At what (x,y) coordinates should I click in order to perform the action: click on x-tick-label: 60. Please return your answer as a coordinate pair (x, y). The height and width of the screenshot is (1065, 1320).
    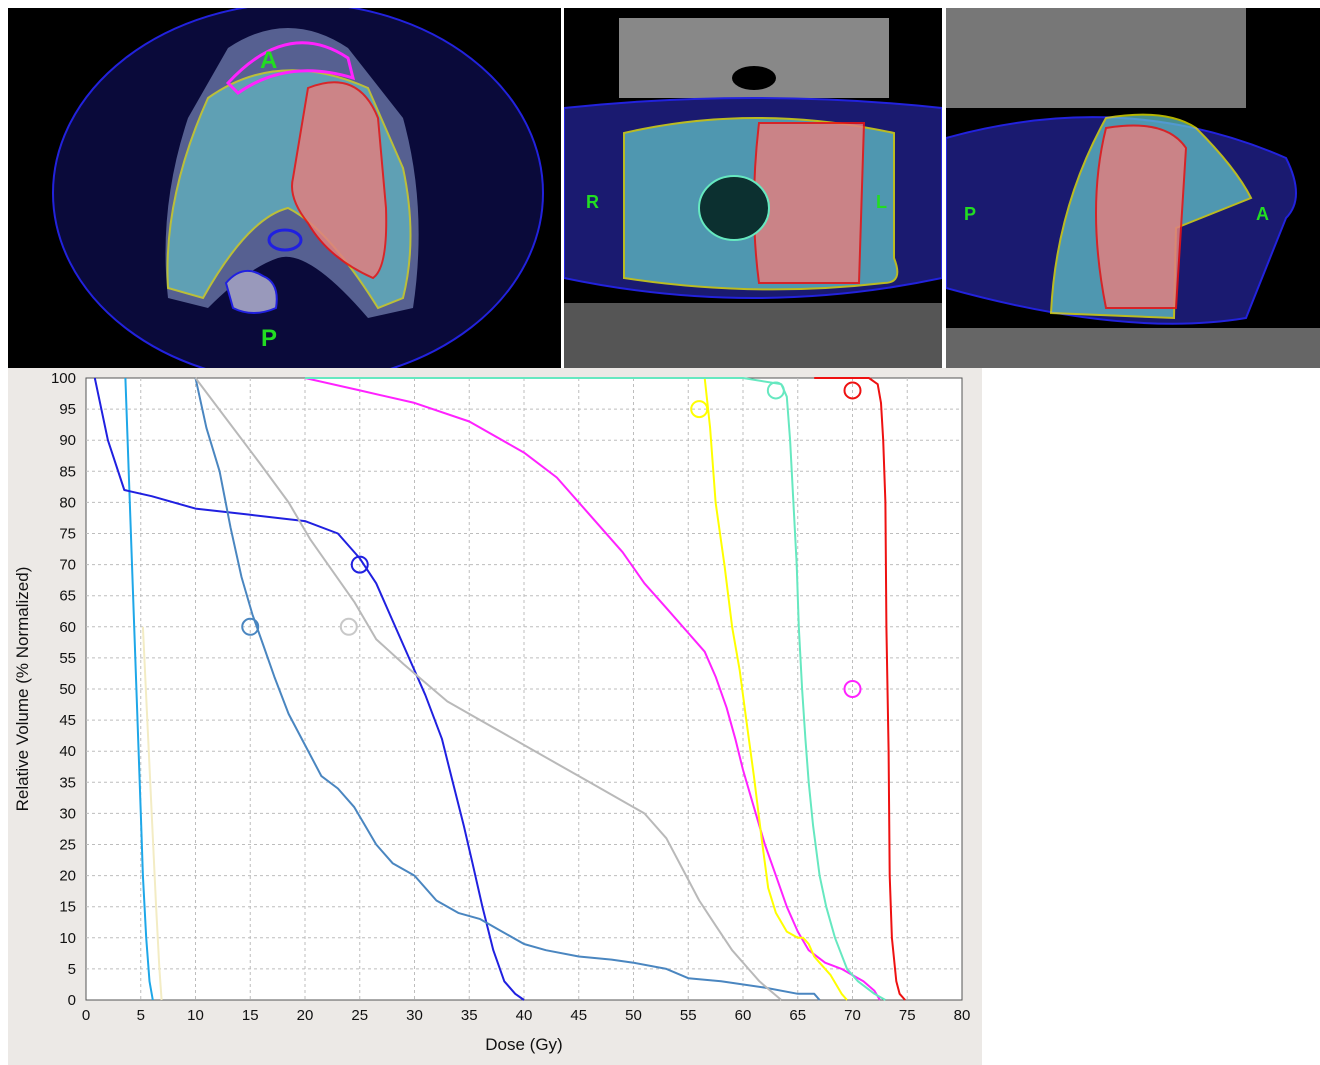
    Looking at the image, I should click on (743, 1015).